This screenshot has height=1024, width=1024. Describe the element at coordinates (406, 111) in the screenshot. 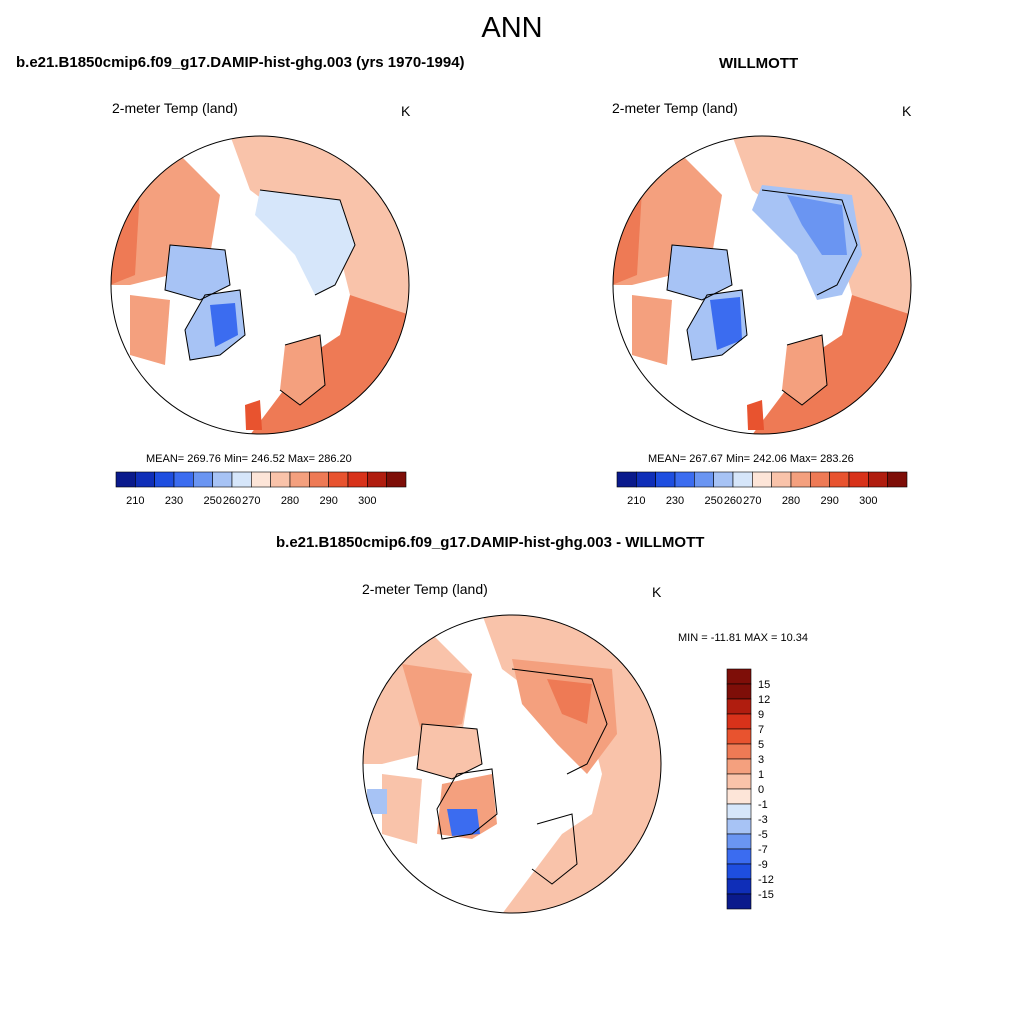

I see `panel-1-units-label: K` at that location.